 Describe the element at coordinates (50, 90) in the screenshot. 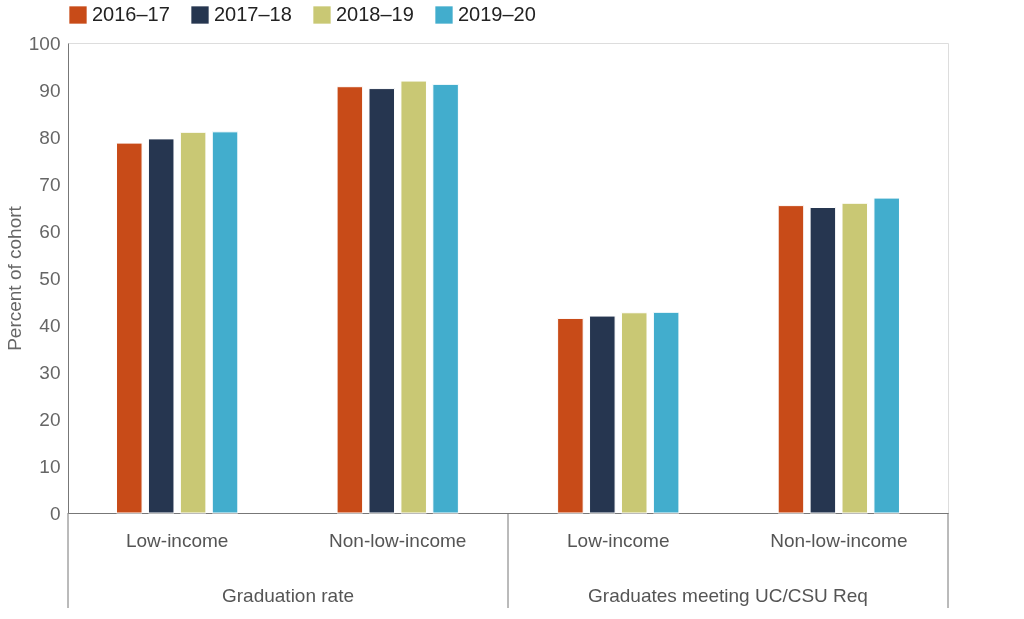

I see `y-tick-label: 90` at that location.